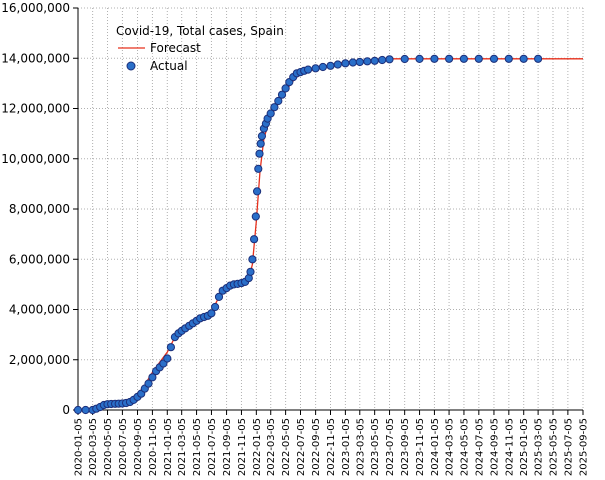 Image resolution: width=605 pixels, height=480 pixels. I want to click on x-tick-label: 2024-01-05, so click(435, 447).